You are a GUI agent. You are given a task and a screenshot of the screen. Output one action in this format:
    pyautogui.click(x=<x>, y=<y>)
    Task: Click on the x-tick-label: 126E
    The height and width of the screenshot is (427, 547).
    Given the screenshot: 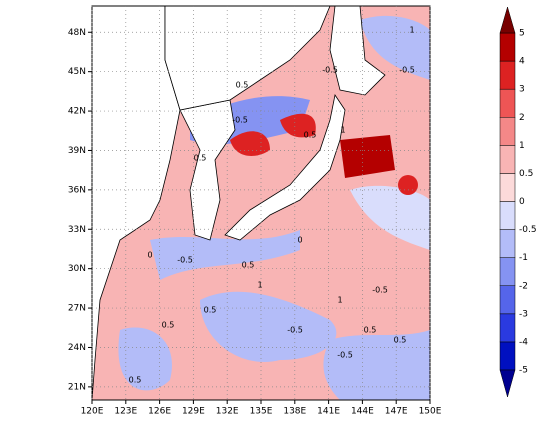 What is the action you would take?
    pyautogui.click(x=159, y=412)
    